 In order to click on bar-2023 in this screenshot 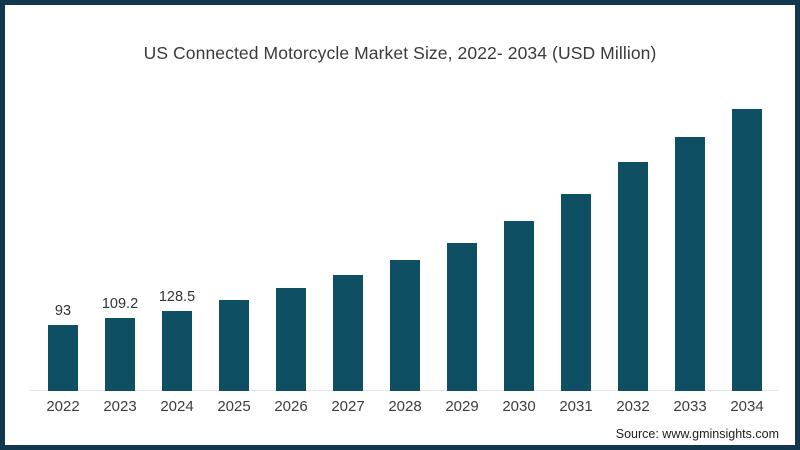, I will do `click(120, 354)`.